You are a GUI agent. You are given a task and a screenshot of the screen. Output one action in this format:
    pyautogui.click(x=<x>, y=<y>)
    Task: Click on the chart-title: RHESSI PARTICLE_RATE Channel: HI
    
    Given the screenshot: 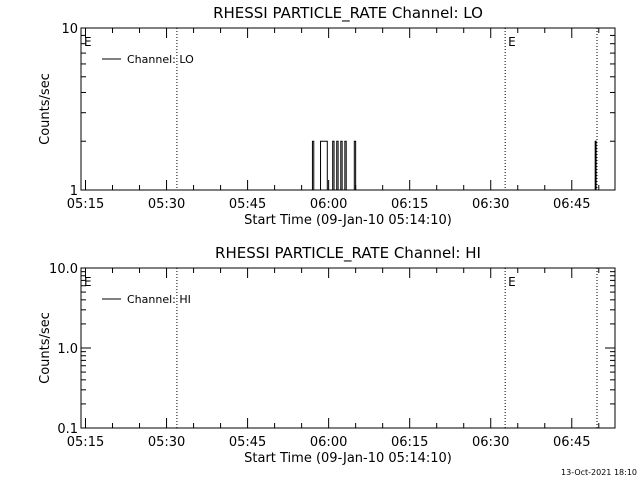 What is the action you would take?
    pyautogui.click(x=348, y=253)
    